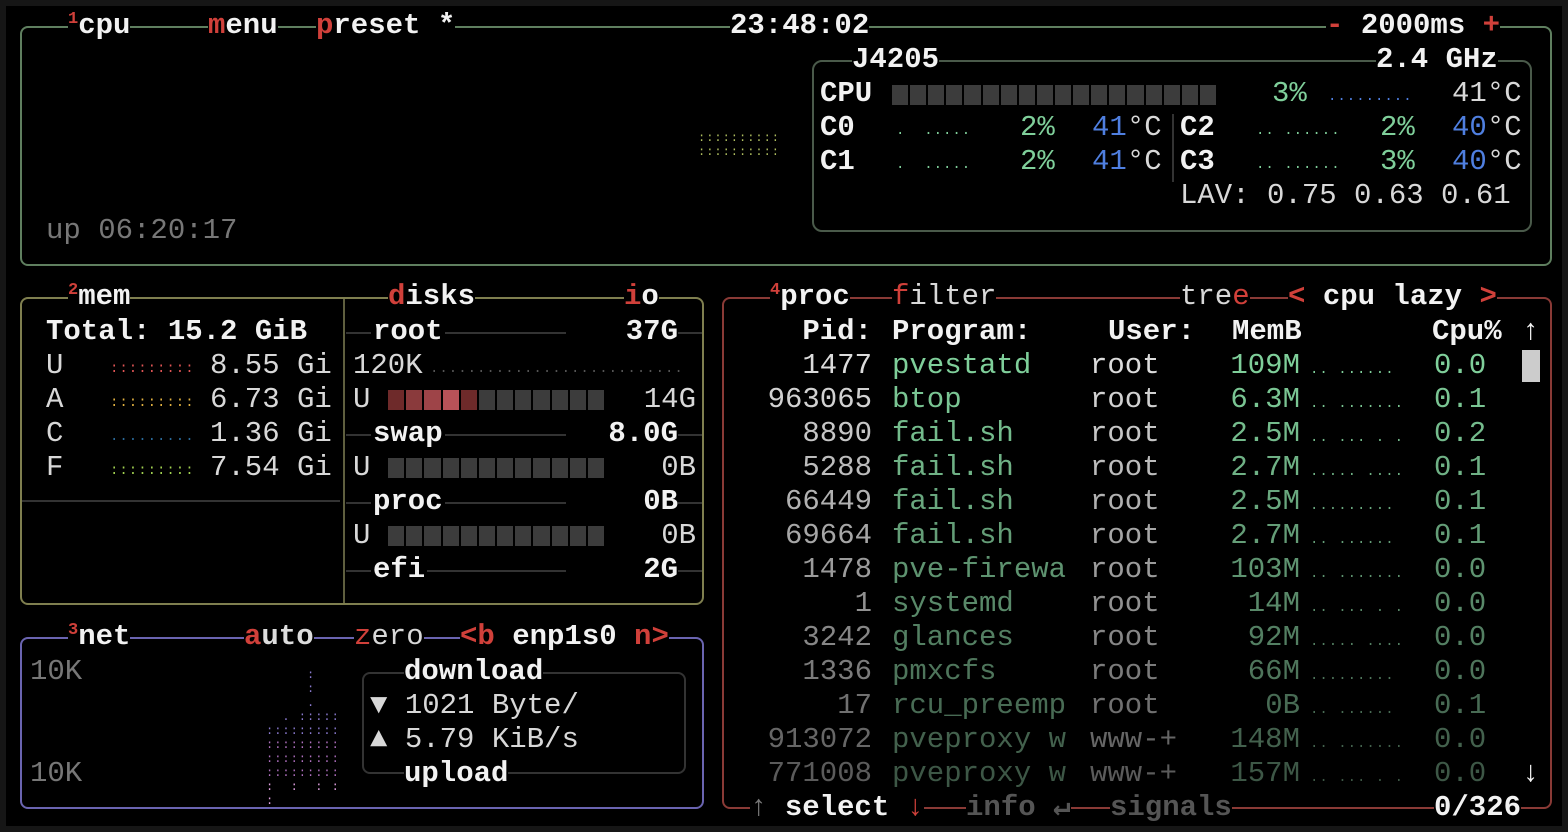 The height and width of the screenshot is (832, 1568). Describe the element at coordinates (56, 672) in the screenshot. I see `net-scale-top: 10K` at that location.